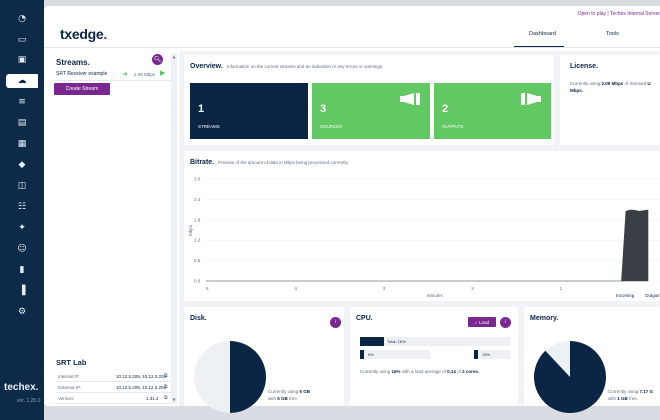  I want to click on tab-dashboard: Dashboard, so click(542, 34).